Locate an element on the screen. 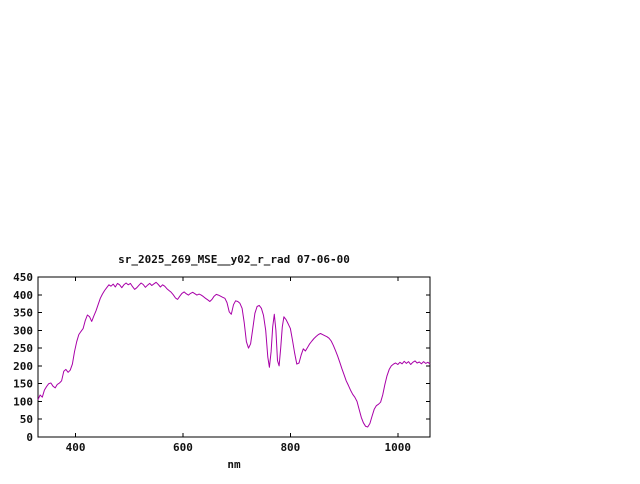 The image size is (640, 484). y-tick-label: 0 is located at coordinates (29, 437).